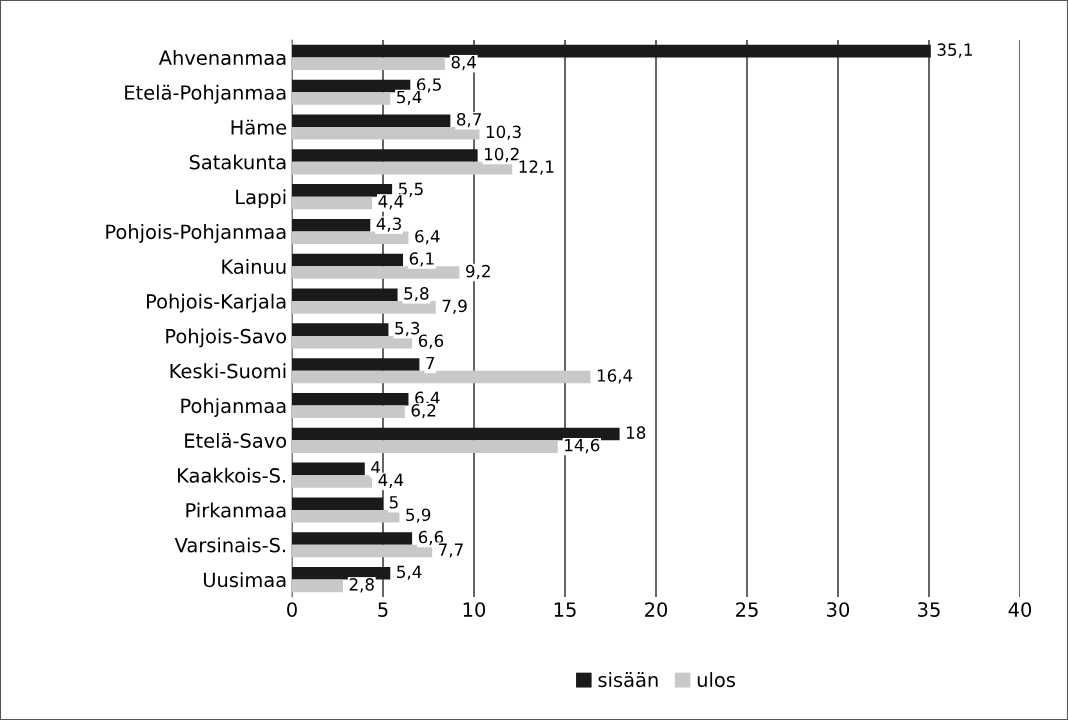 The height and width of the screenshot is (720, 1068). What do you see at coordinates (259, 127) in the screenshot?
I see `y-tick-label: Häme` at bounding box center [259, 127].